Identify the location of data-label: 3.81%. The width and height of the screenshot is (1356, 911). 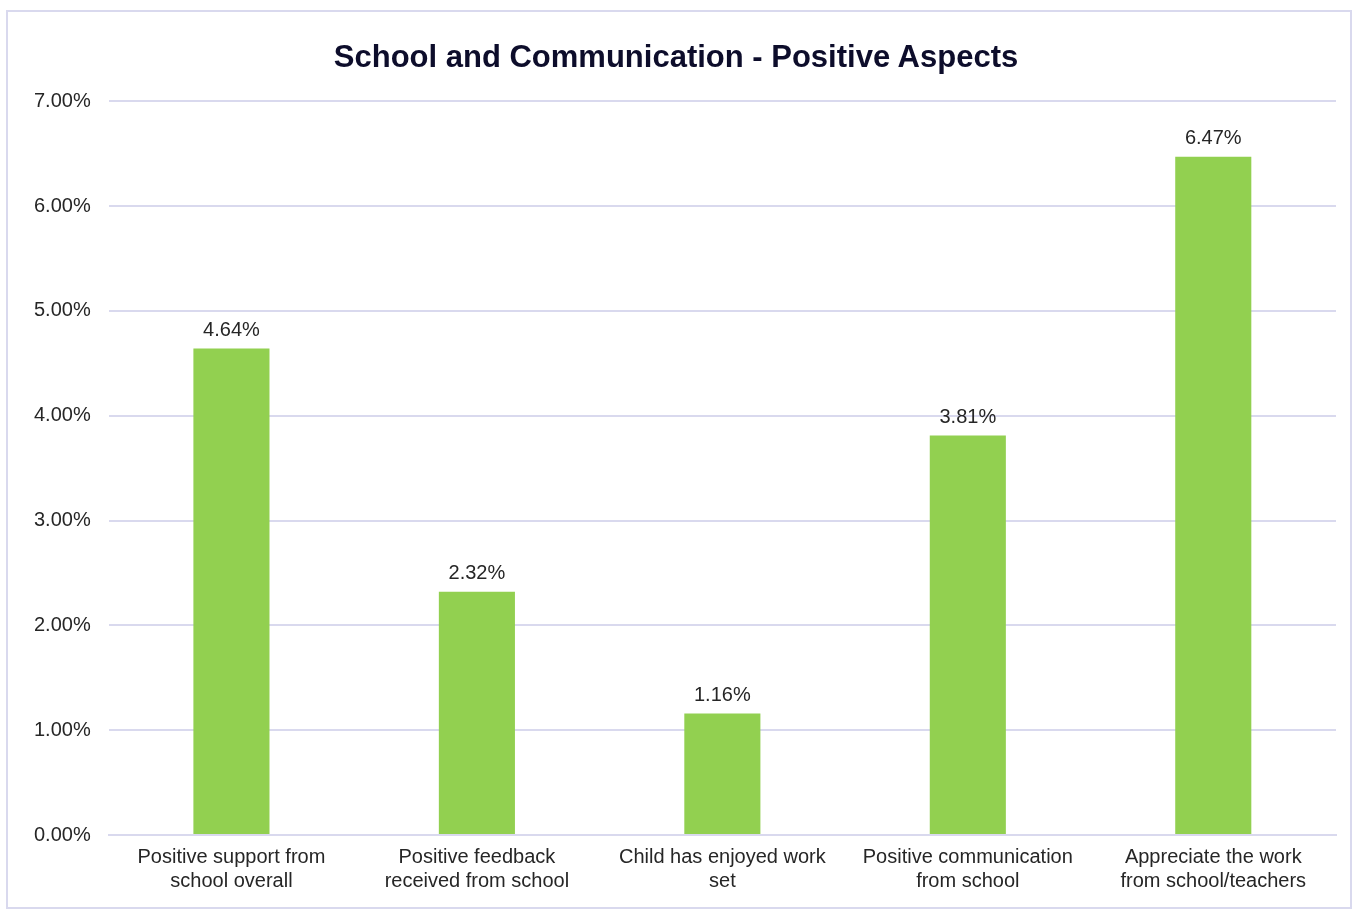
(968, 416).